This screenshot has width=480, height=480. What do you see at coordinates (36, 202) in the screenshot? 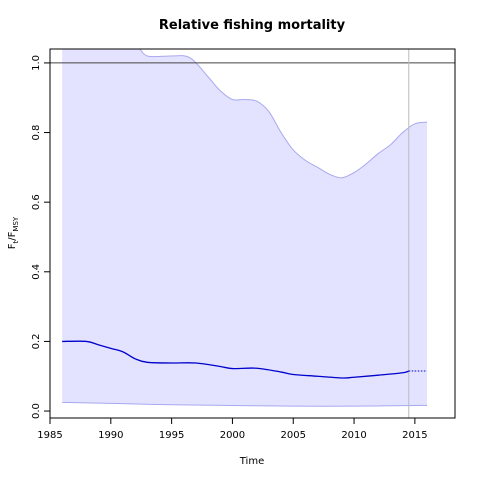
I see `y-tick-label: 0.6` at bounding box center [36, 202].